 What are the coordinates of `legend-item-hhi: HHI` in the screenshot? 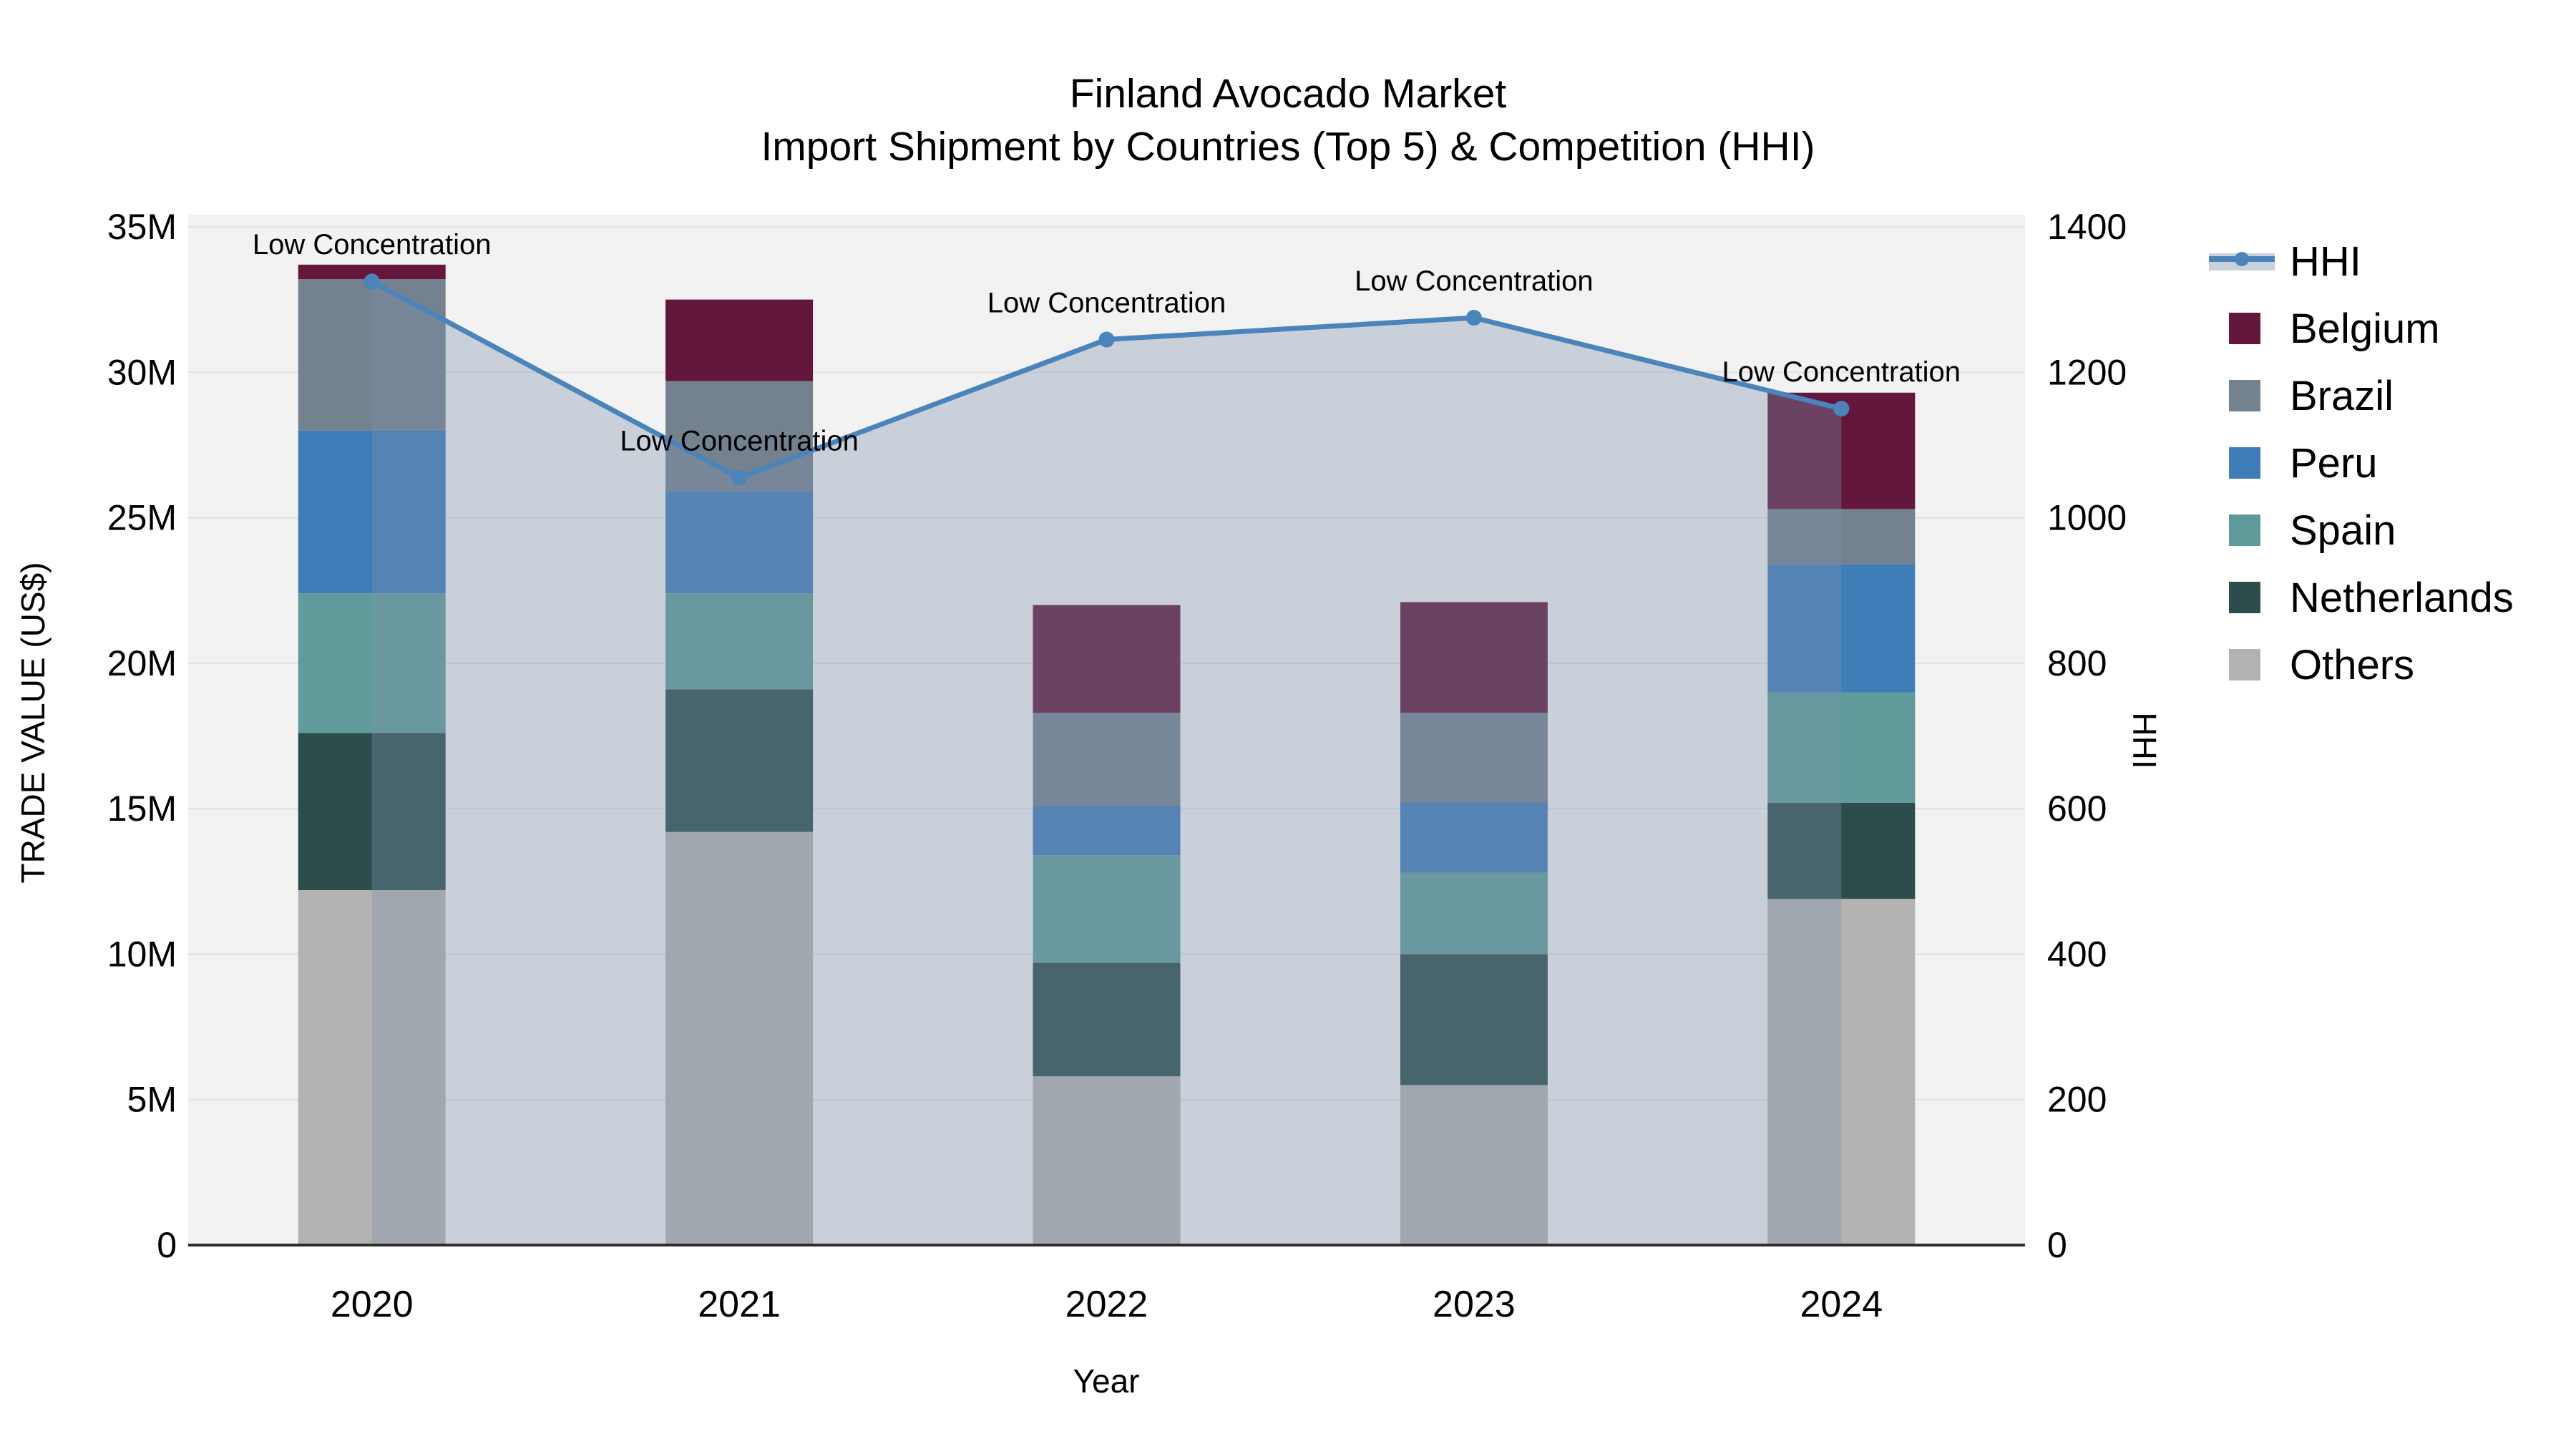 It's located at (2361, 261).